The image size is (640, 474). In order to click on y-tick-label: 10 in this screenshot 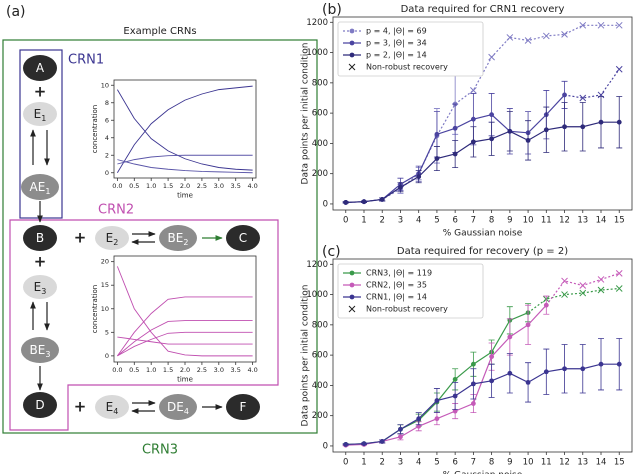, I will do `click(105, 309)`.